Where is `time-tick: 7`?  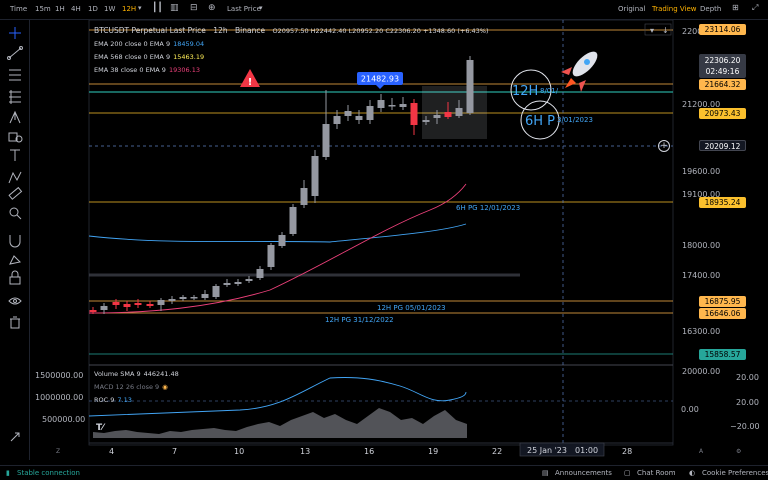 time-tick: 7 is located at coordinates (174, 451).